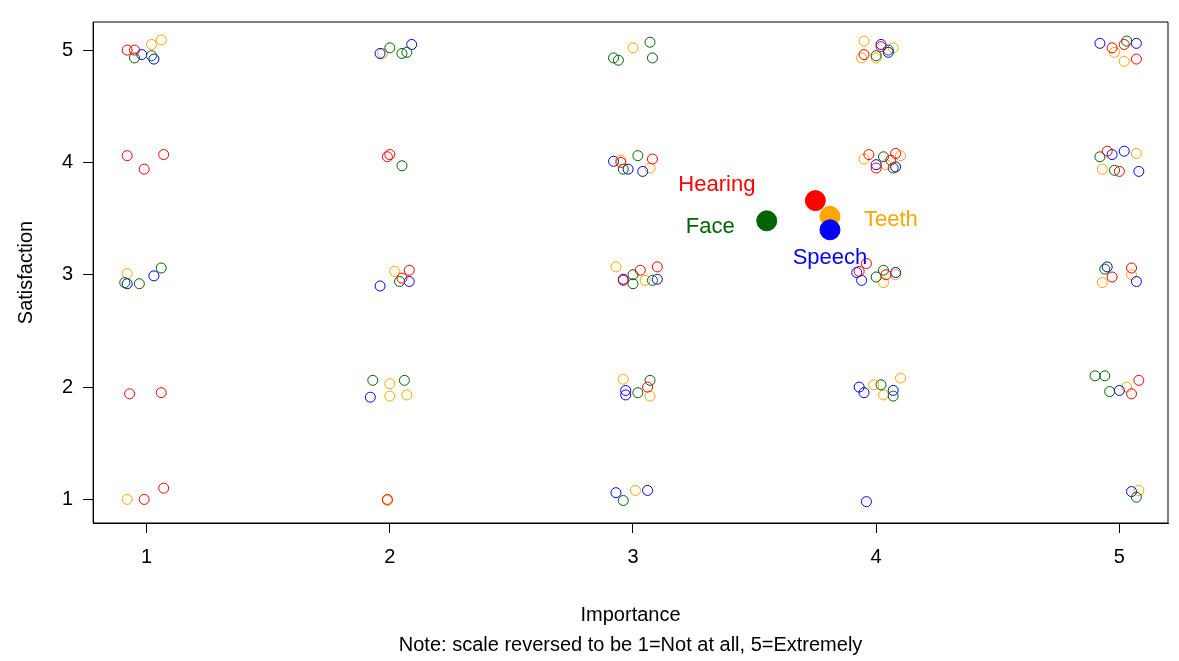  What do you see at coordinates (830, 256) in the screenshot?
I see `series-label: Speech` at bounding box center [830, 256].